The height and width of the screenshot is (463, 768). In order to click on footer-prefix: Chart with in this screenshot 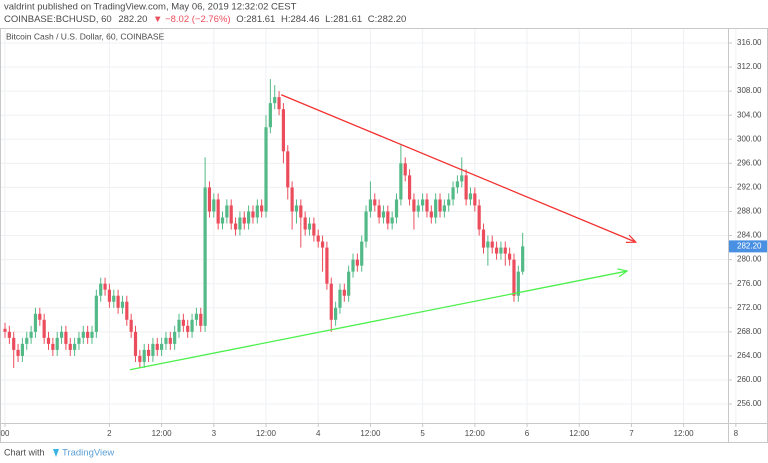, I will do `click(24, 452)`.